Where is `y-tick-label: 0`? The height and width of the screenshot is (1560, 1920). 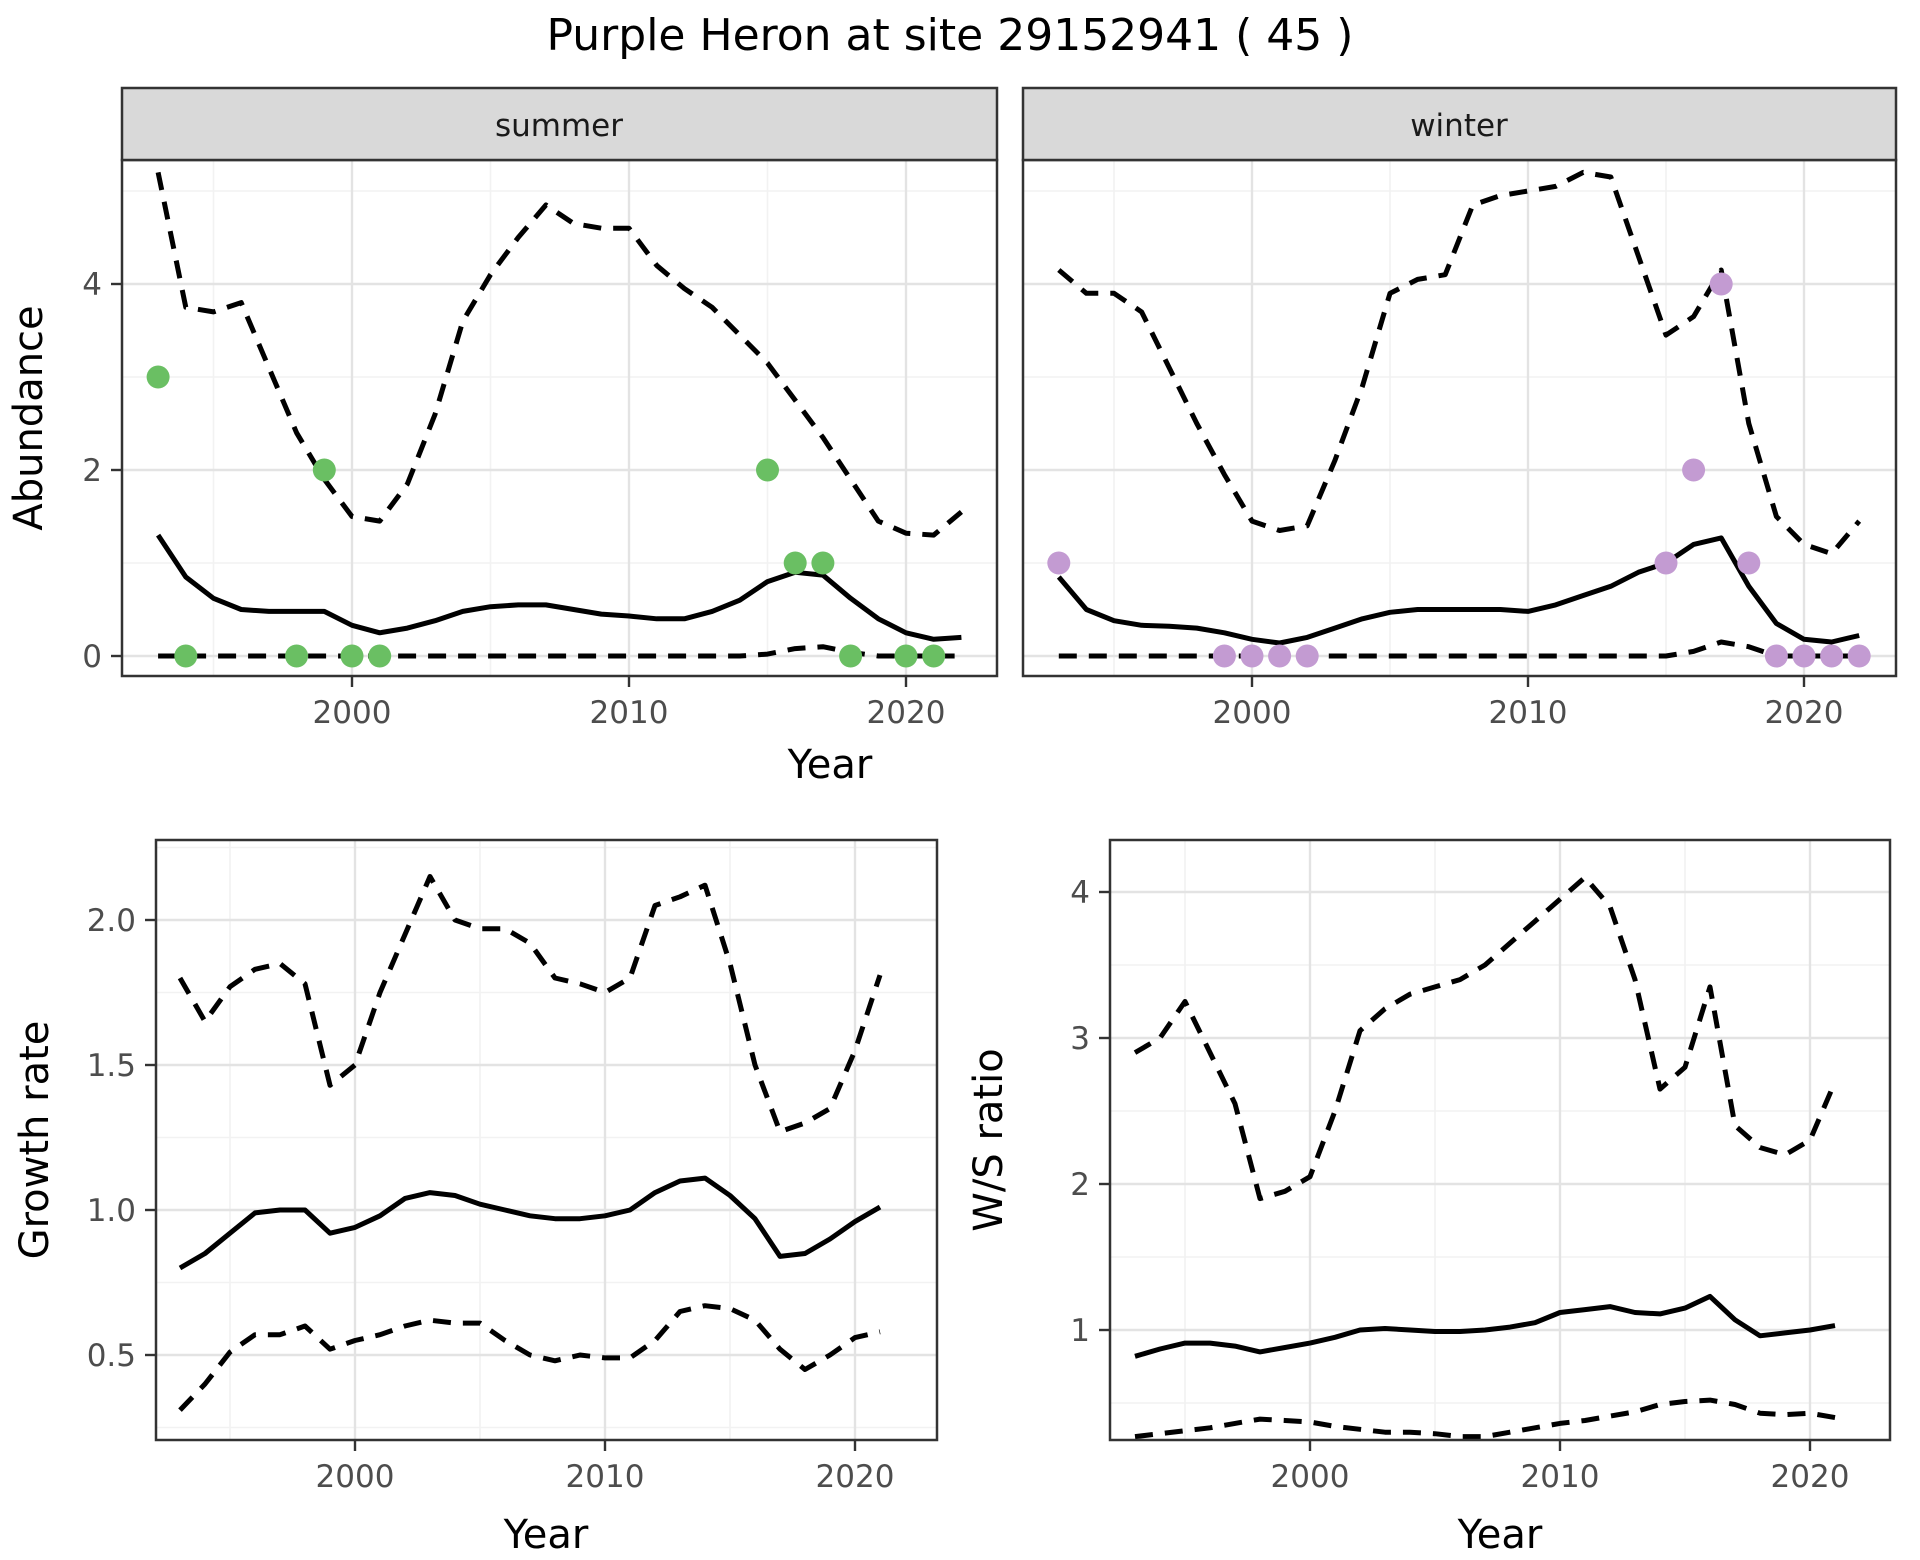 y-tick-label: 0 is located at coordinates (92, 657).